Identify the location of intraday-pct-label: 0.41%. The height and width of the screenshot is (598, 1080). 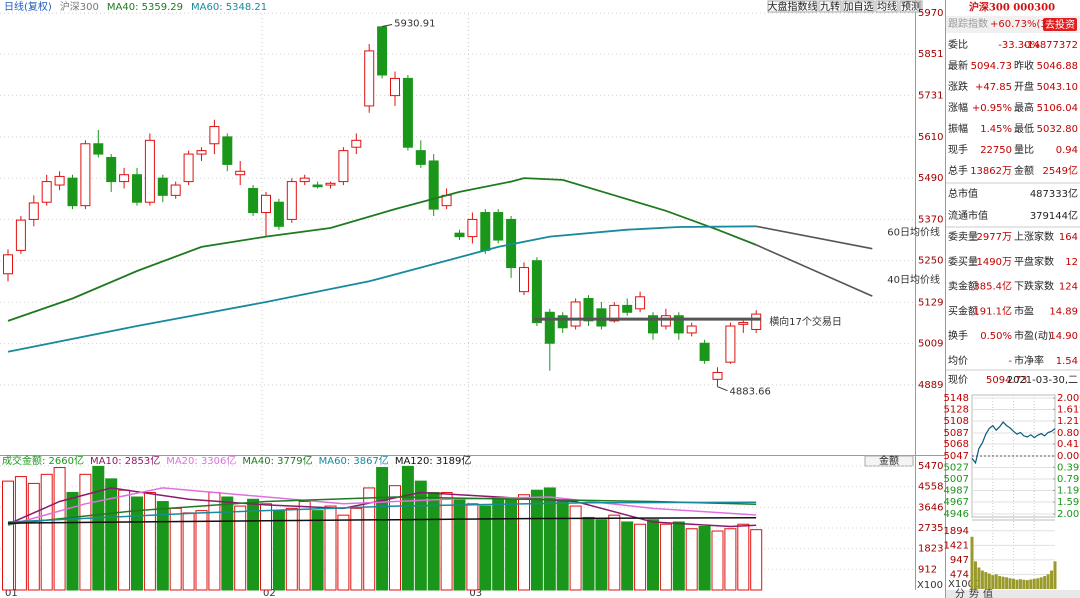
(1068, 444).